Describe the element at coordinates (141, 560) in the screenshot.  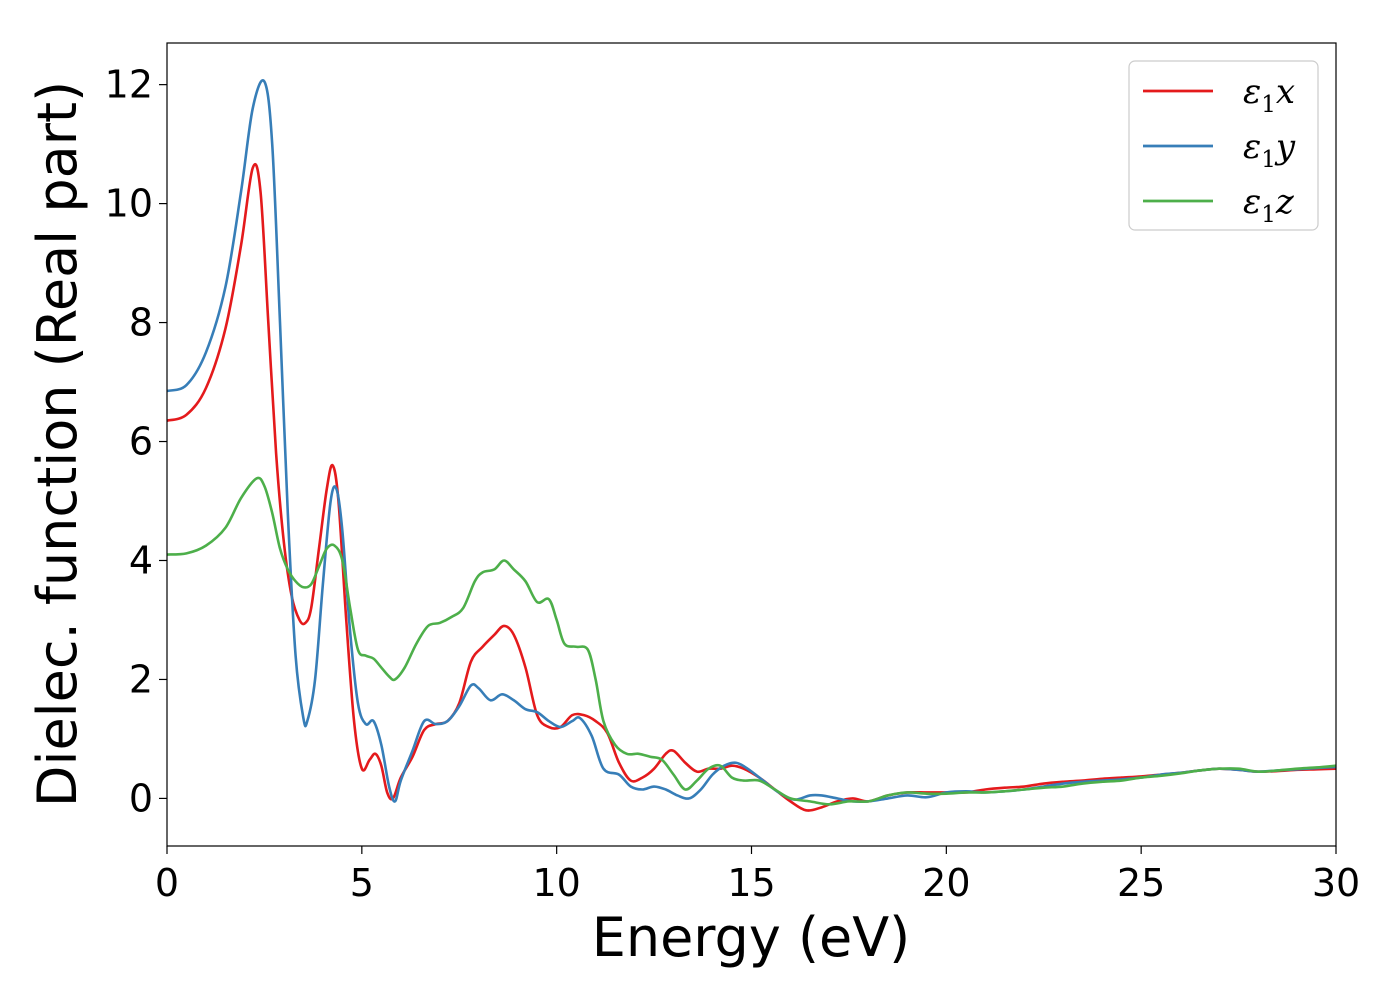
I see `y-tick-label: 4` at that location.